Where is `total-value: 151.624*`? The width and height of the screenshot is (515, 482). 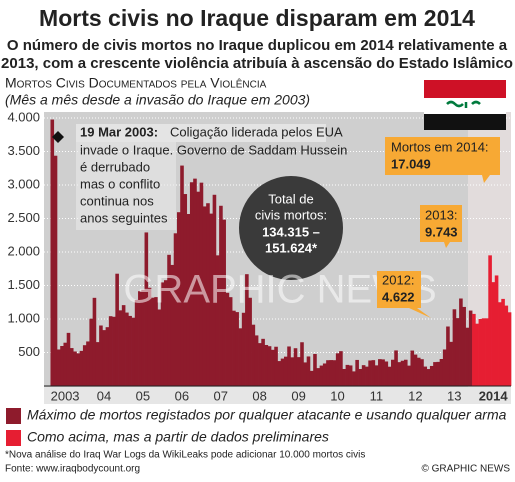
total-value: 151.624* is located at coordinates (291, 247).